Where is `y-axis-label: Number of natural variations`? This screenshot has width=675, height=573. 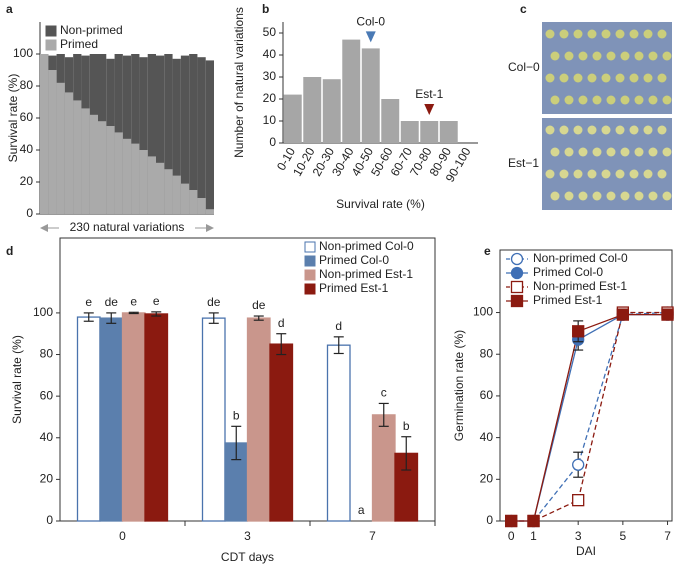
y-axis-label: Number of natural variations is located at coordinates (239, 82).